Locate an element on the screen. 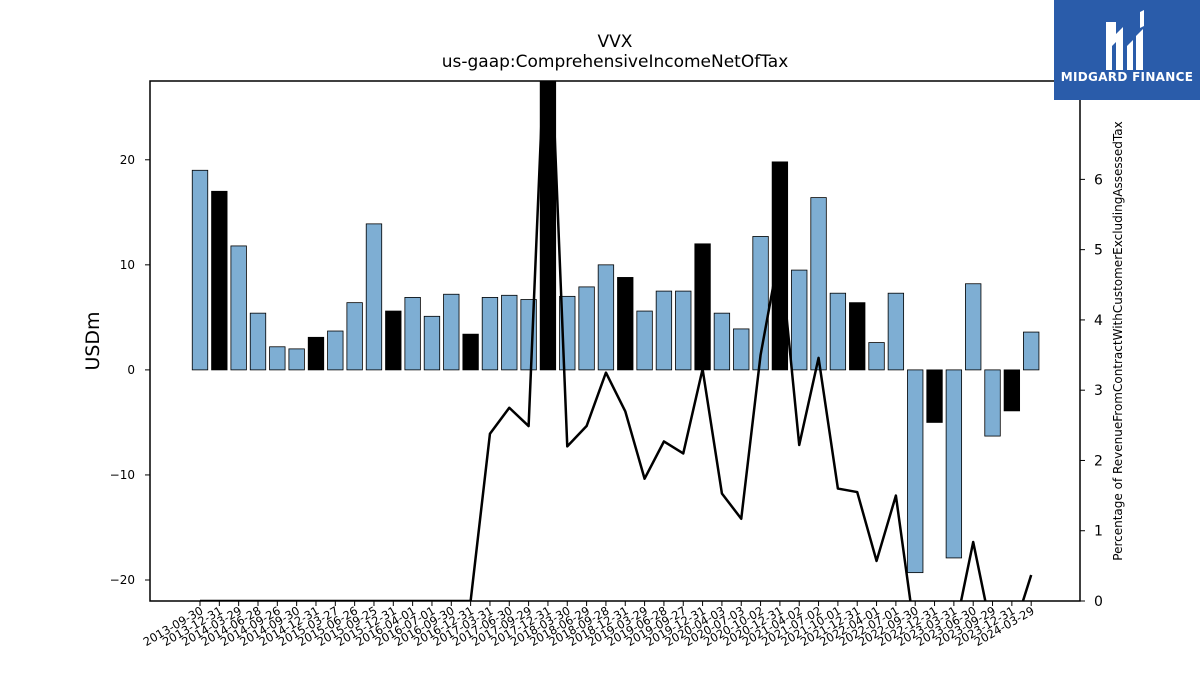 The image size is (1200, 675). y-tick-label: 0 is located at coordinates (131, 370).